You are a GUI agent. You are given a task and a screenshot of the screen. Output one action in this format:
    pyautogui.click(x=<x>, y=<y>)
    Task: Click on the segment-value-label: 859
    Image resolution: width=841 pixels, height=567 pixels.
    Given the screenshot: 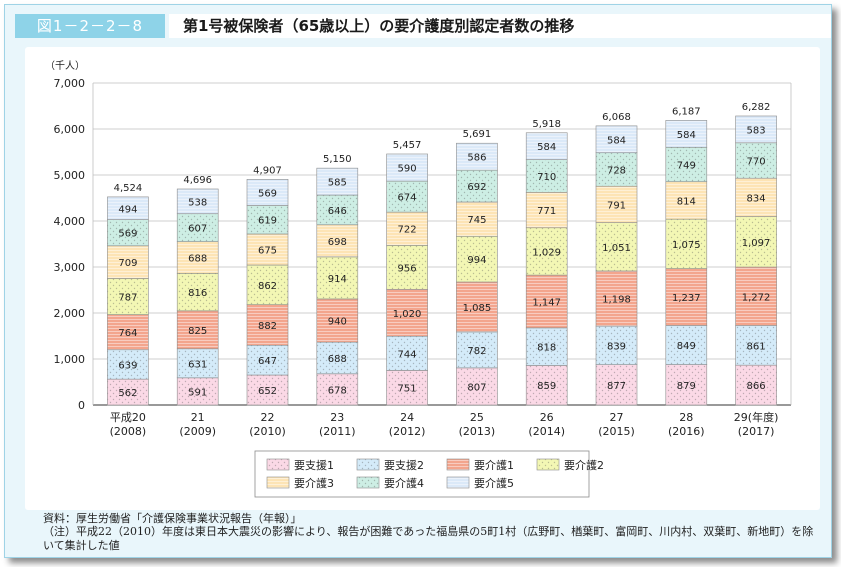 What is the action you would take?
    pyautogui.click(x=546, y=386)
    